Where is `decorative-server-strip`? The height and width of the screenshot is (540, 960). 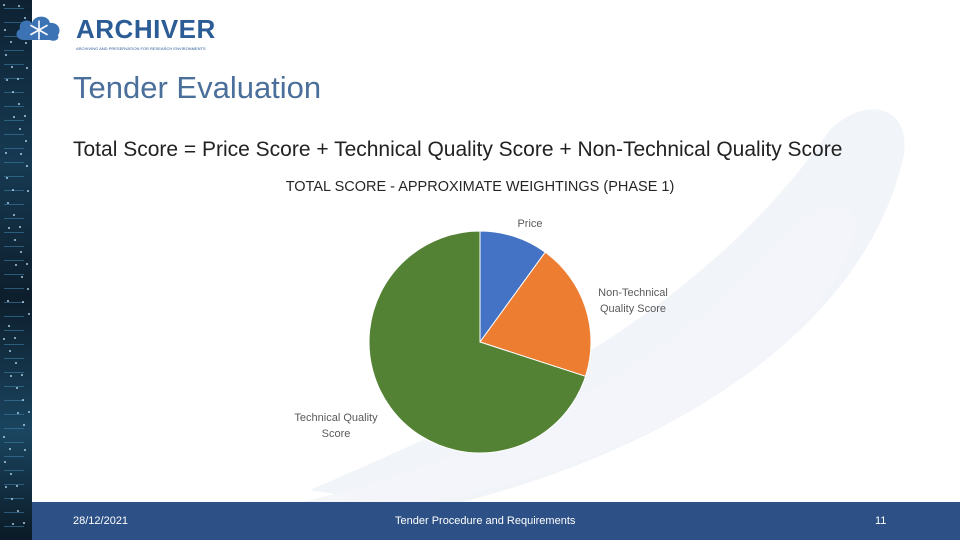
decorative-server-strip is located at coordinates (16, 270).